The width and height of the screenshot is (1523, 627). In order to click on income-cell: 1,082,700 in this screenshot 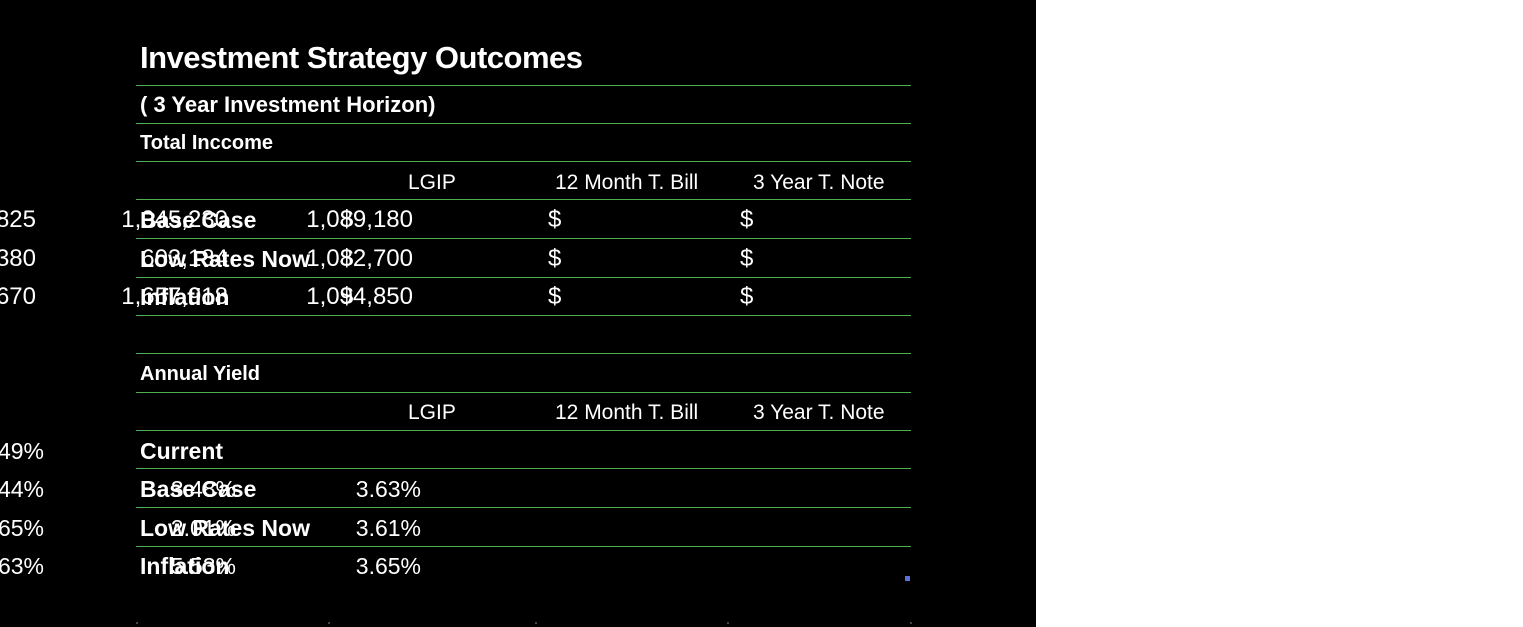, I will do `click(359, 258)`.